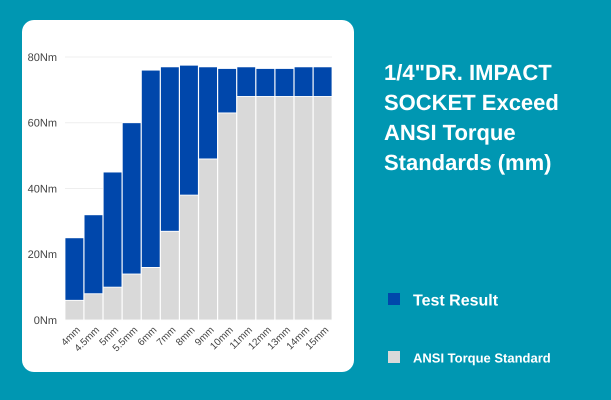  What do you see at coordinates (42, 58) in the screenshot?
I see `y-tick-label: 80Nm` at bounding box center [42, 58].